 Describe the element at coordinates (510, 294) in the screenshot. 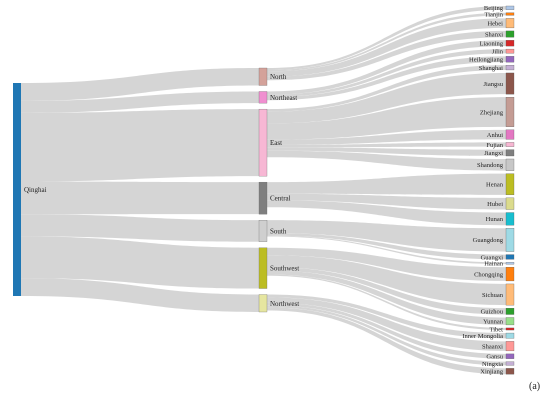

I see `node-sichuan` at that location.